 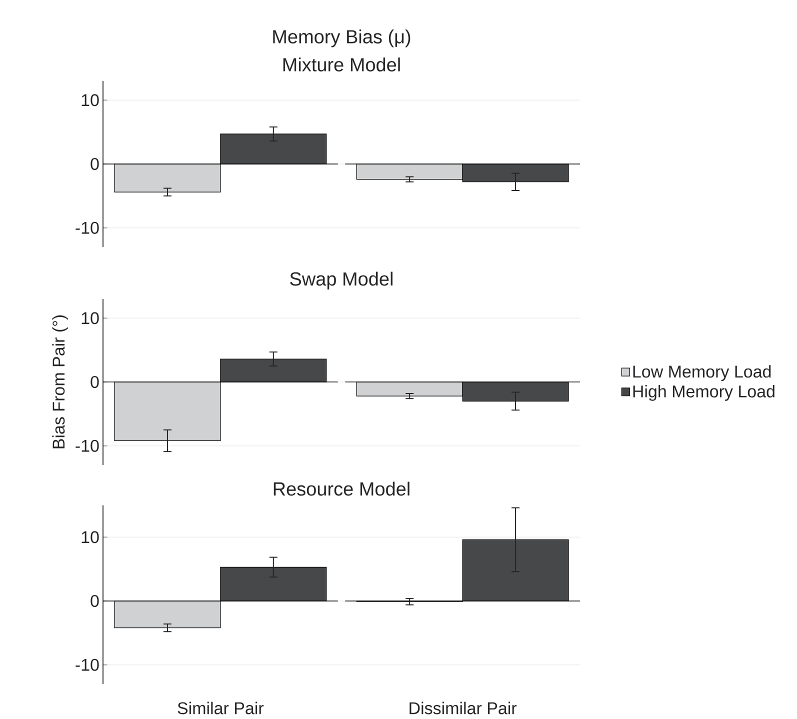 What do you see at coordinates (702, 373) in the screenshot?
I see `legend-label: Low Memory Load` at bounding box center [702, 373].